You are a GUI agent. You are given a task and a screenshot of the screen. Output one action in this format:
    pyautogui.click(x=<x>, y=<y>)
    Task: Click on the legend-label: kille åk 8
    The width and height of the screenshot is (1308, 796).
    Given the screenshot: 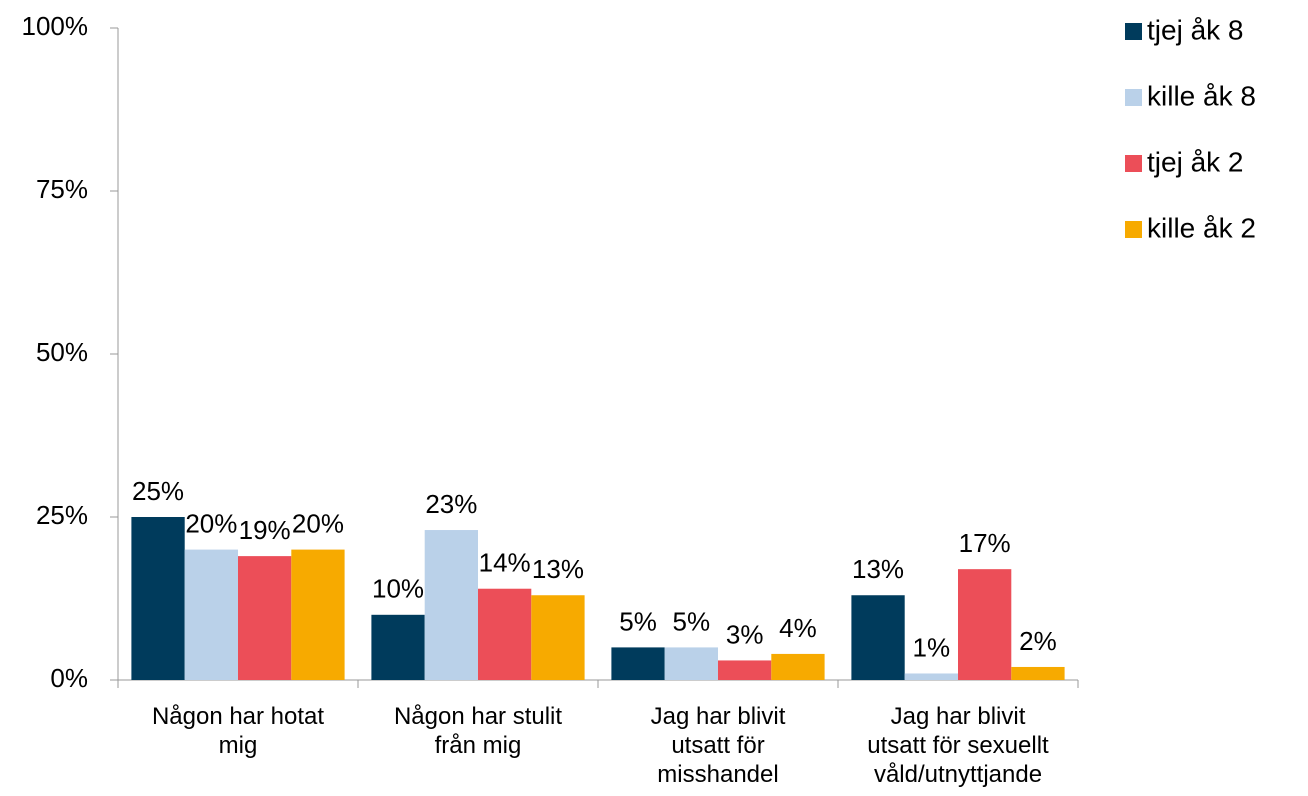 What is the action you would take?
    pyautogui.click(x=1201, y=95)
    